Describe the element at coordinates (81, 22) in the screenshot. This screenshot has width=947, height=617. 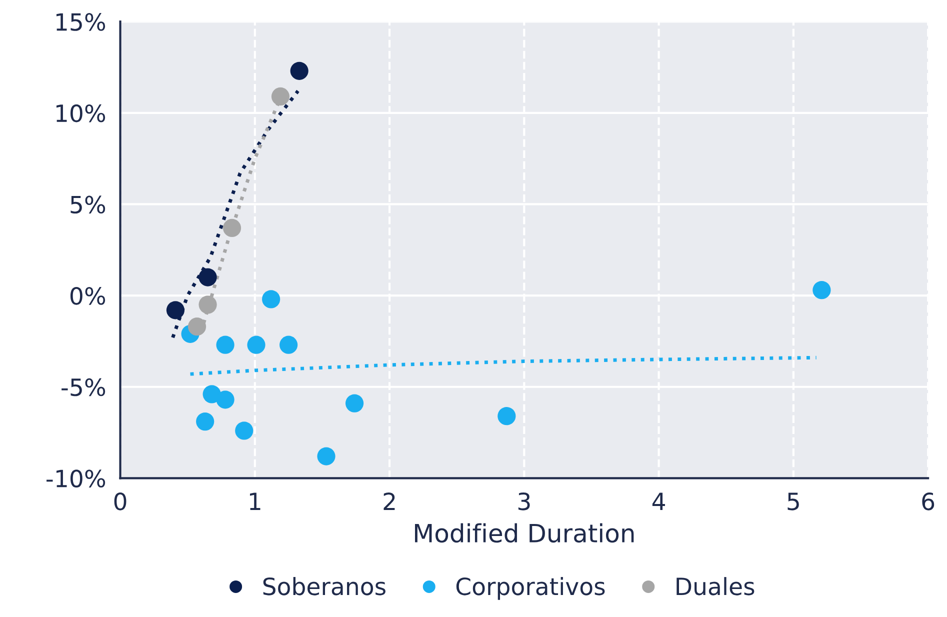
I see `y-tick-label: 15%` at that location.